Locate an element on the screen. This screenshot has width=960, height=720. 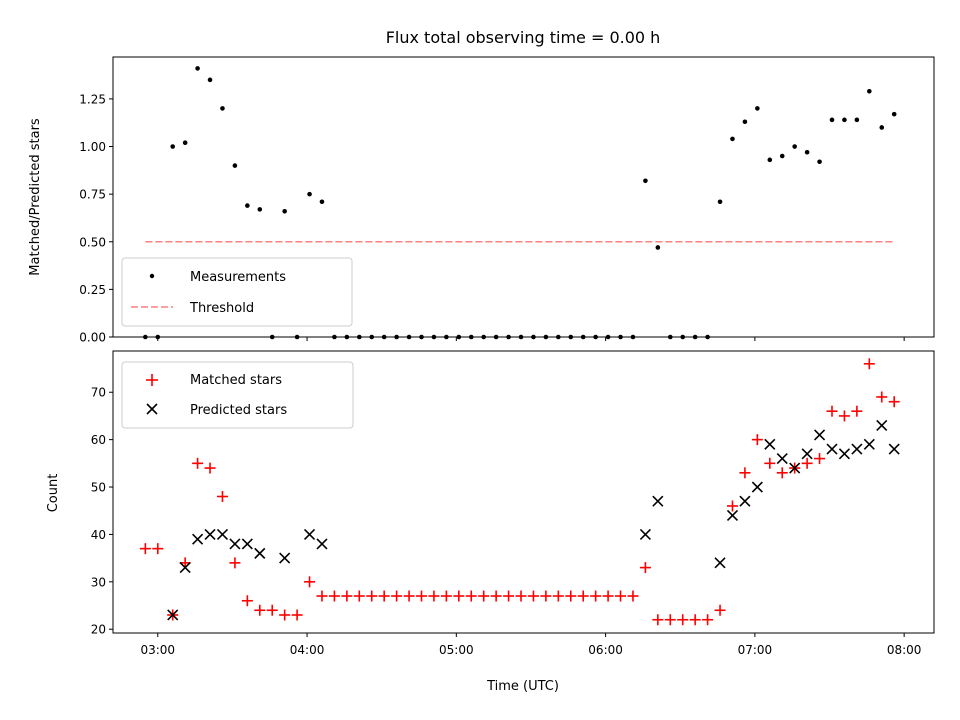
bottom-y-tick-label: 70 is located at coordinates (98, 393).